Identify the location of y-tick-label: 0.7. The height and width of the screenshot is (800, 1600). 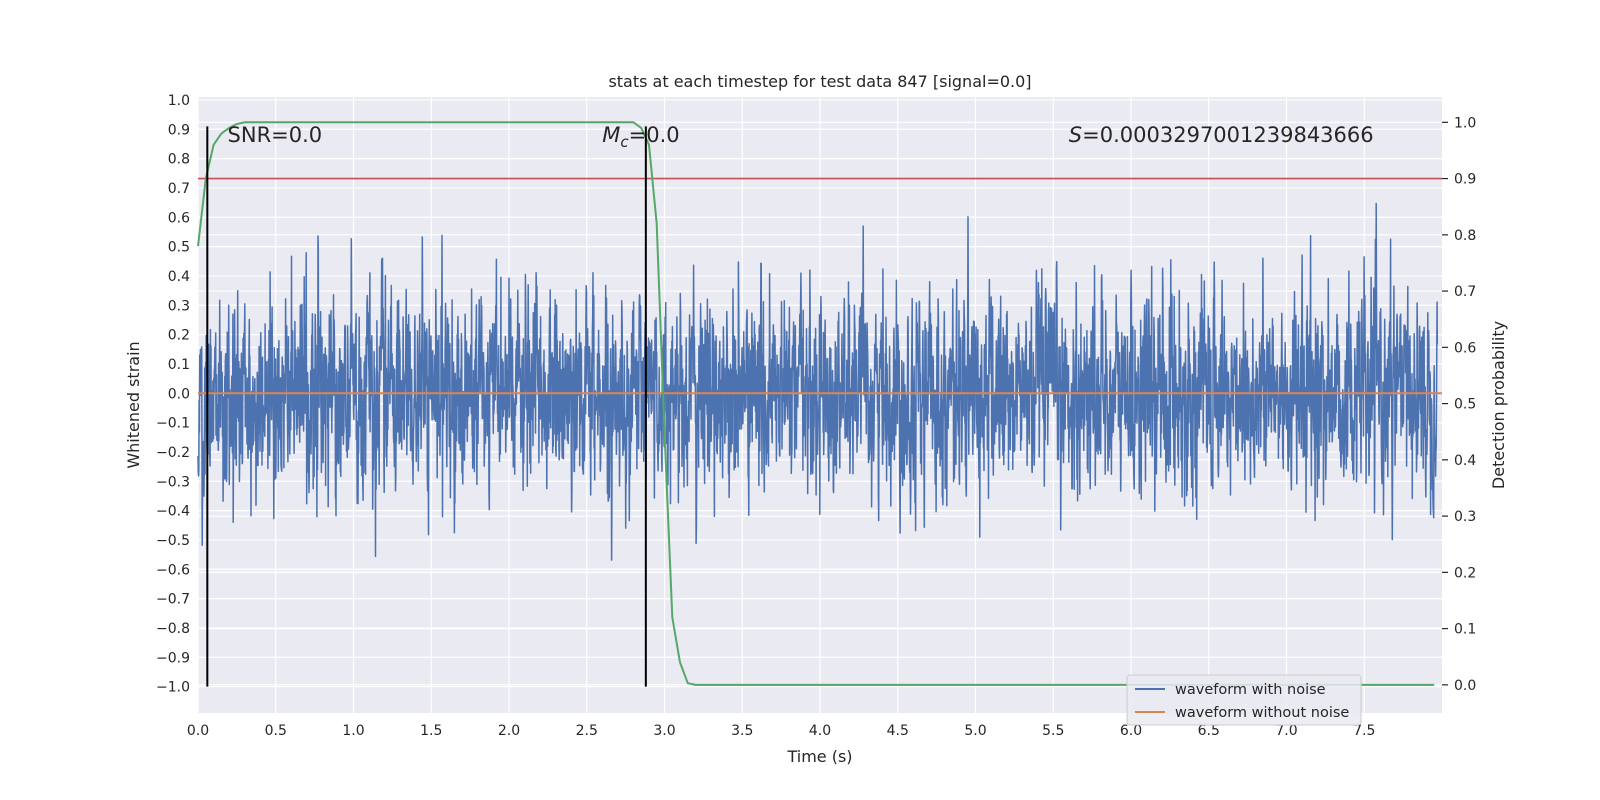
(179, 189).